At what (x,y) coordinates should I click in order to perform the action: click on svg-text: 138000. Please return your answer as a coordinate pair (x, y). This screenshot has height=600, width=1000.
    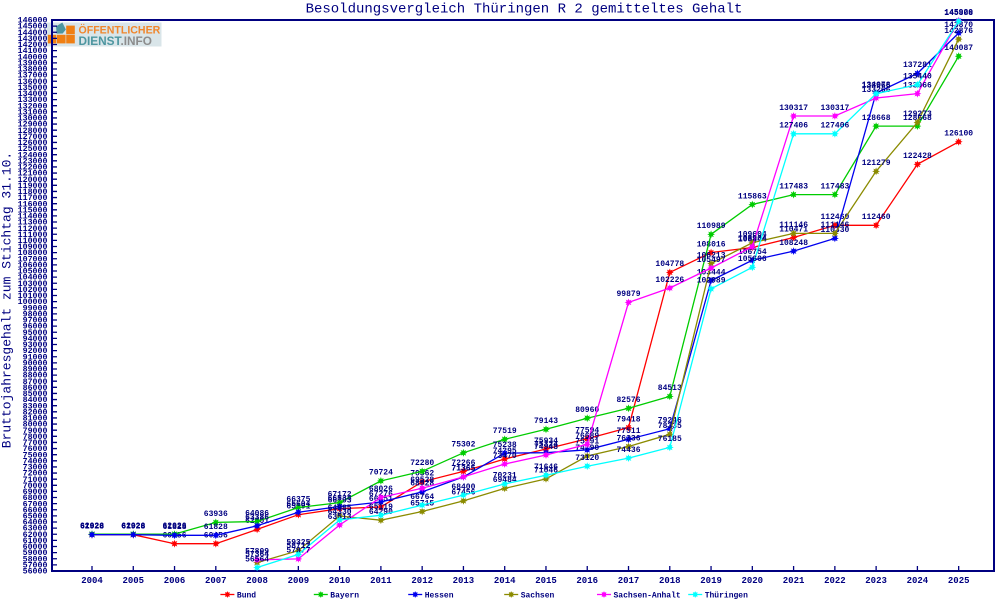
    Looking at the image, I should click on (33, 70).